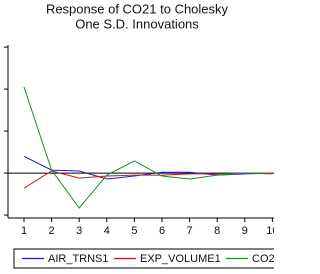  What do you see at coordinates (52, 231) in the screenshot?
I see `x-tick-label: 2` at bounding box center [52, 231].